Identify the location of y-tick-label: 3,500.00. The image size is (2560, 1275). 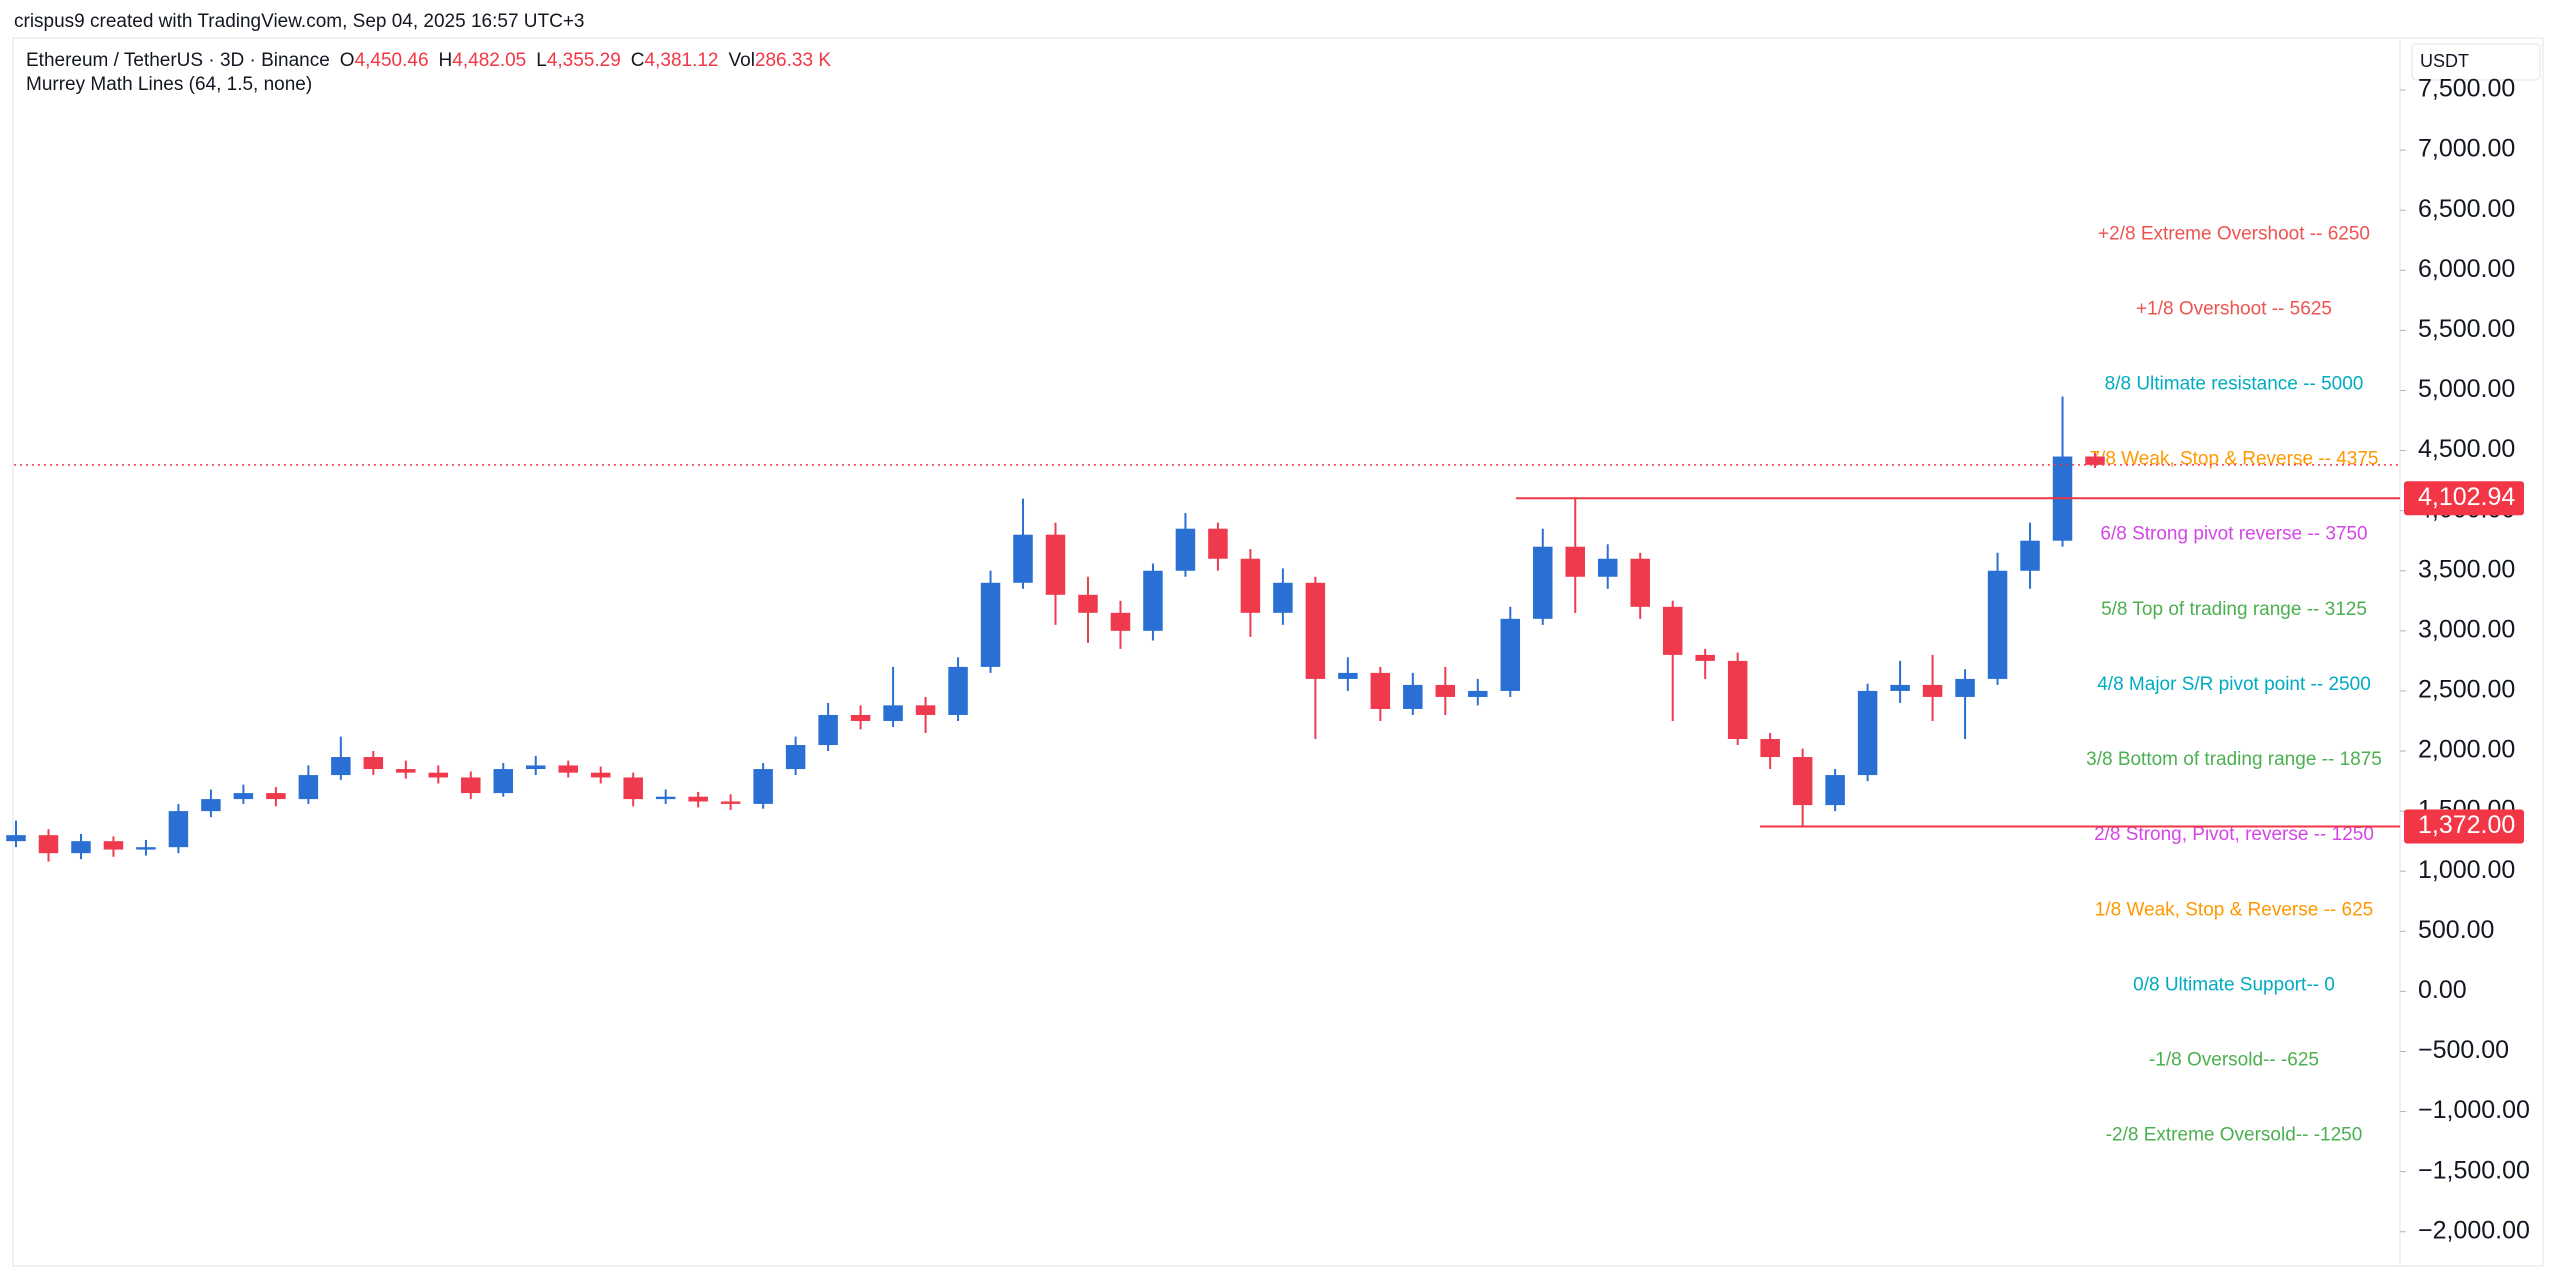
(2466, 569).